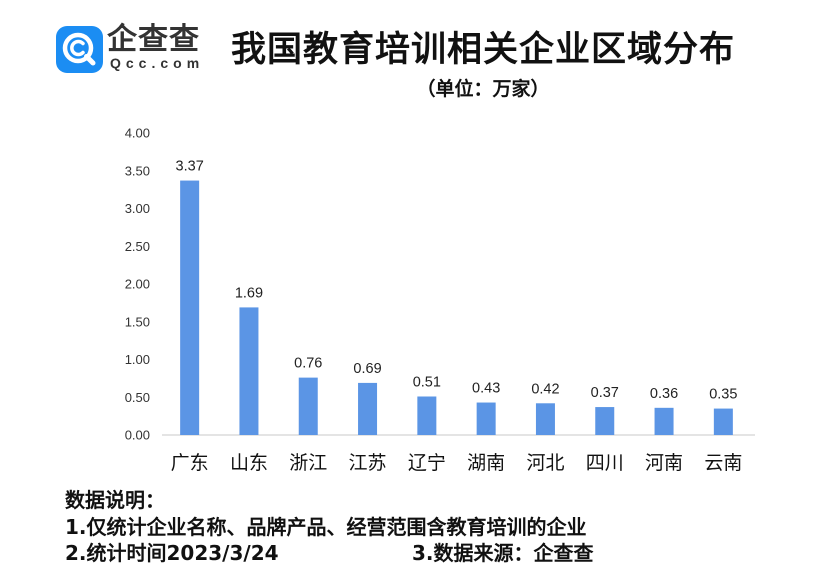 This screenshot has width=830, height=585. I want to click on category-label: 江苏, so click(368, 463).